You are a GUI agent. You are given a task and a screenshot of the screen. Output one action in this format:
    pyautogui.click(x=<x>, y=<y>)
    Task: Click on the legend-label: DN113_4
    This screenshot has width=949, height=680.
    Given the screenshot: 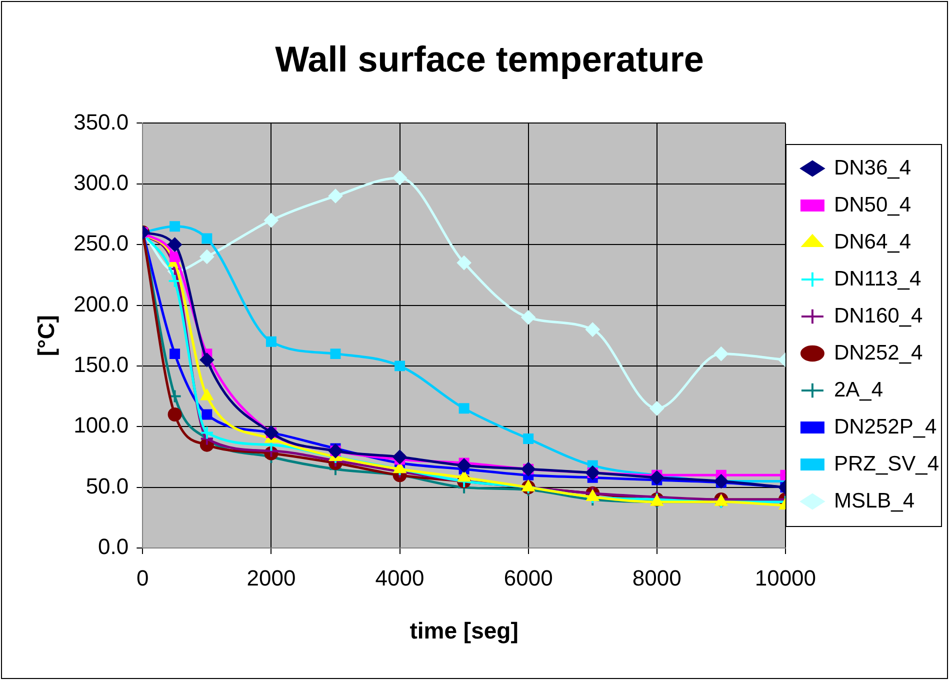 What is the action you would take?
    pyautogui.click(x=878, y=278)
    